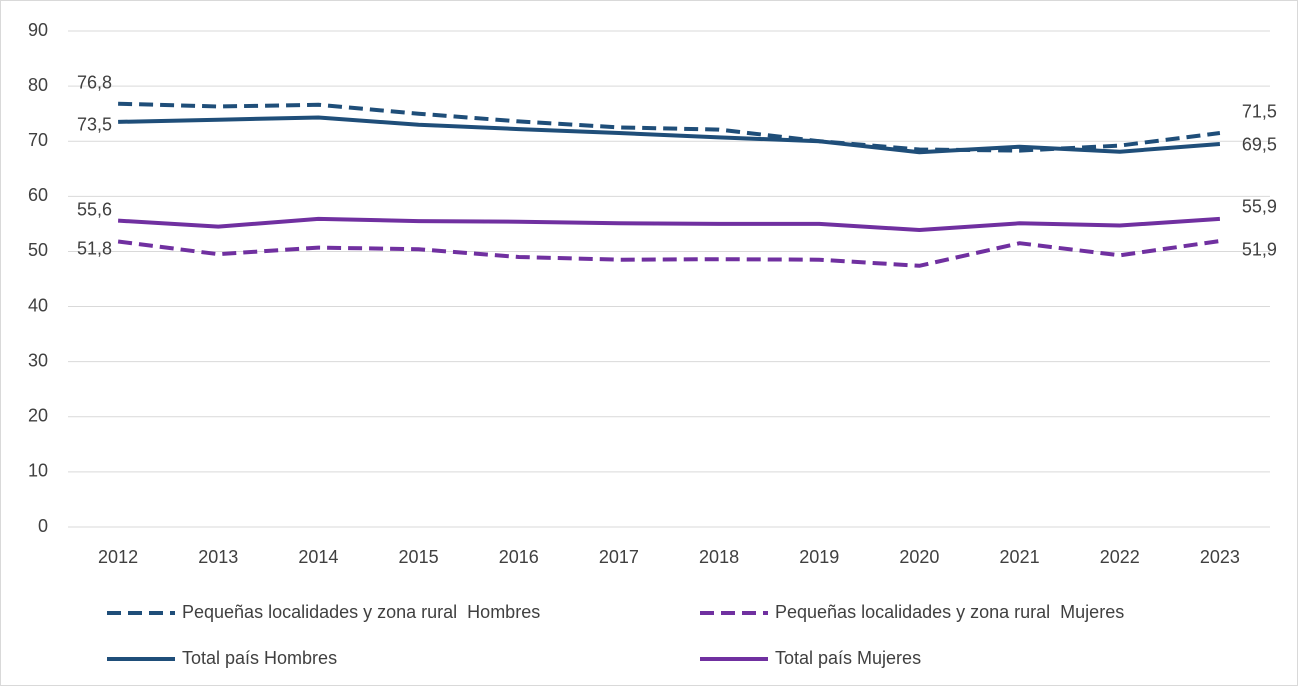  What do you see at coordinates (519, 557) in the screenshot?
I see `x-tick-label: 2016` at bounding box center [519, 557].